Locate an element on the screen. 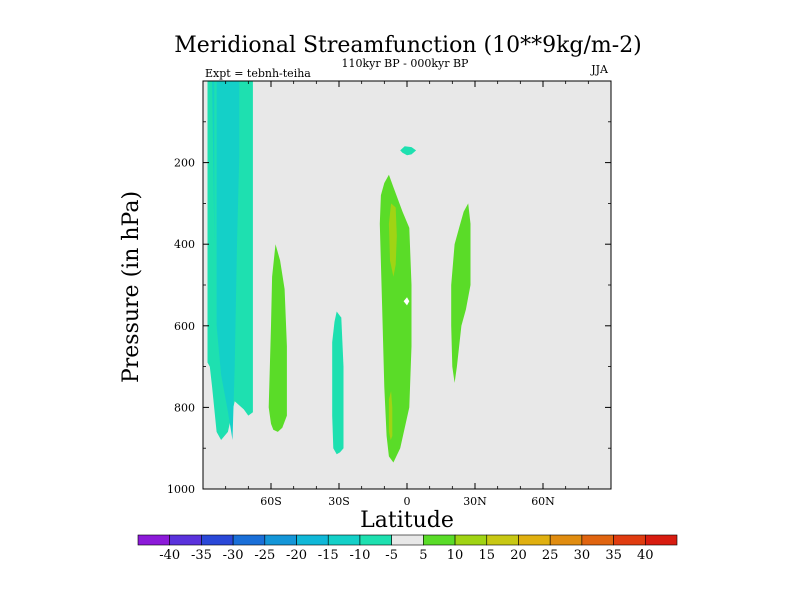  x-tick-label: 60N is located at coordinates (543, 501).